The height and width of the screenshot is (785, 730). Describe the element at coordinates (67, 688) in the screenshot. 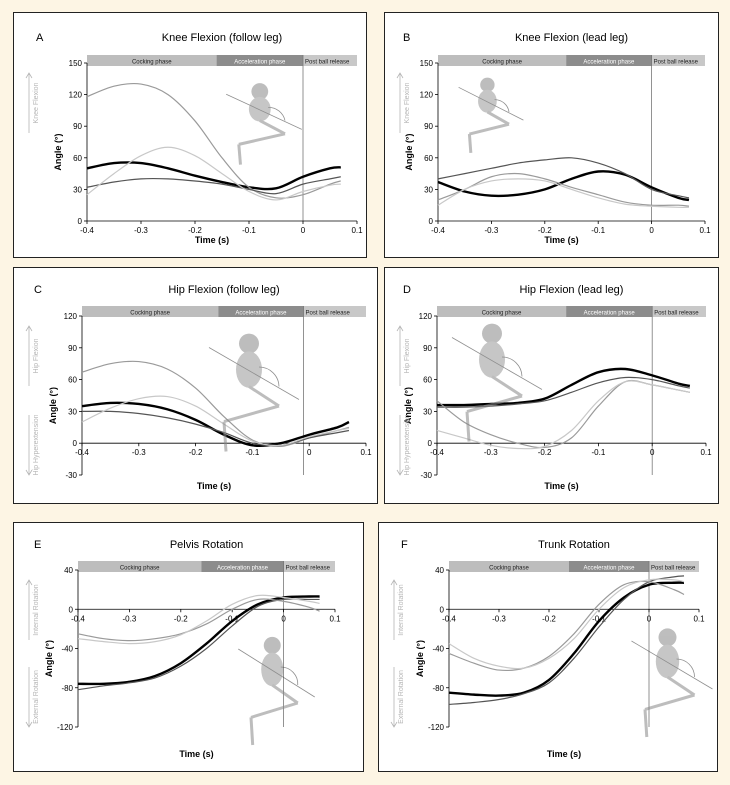

I see `y-tick-label: -80` at that location.